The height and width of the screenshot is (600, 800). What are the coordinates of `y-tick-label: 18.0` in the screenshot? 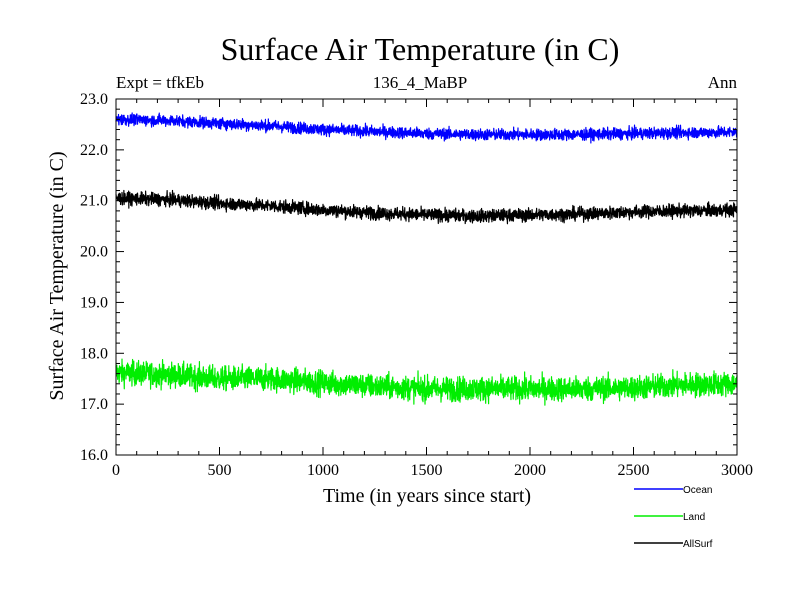 It's located at (94, 353).